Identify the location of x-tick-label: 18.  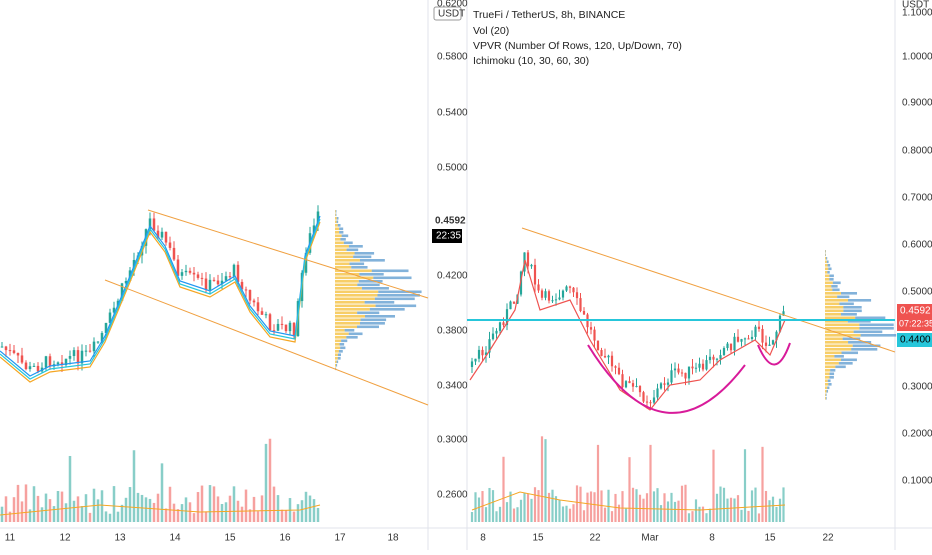
(393, 538).